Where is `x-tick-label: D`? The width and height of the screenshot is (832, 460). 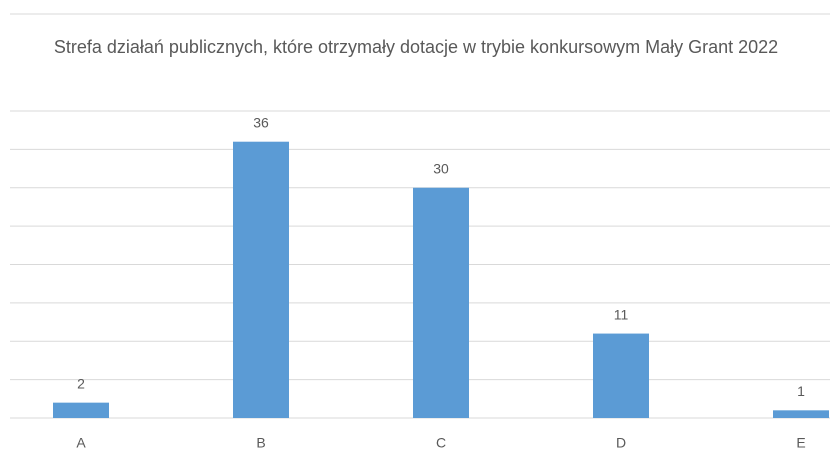
x-tick-label: D is located at coordinates (621, 443).